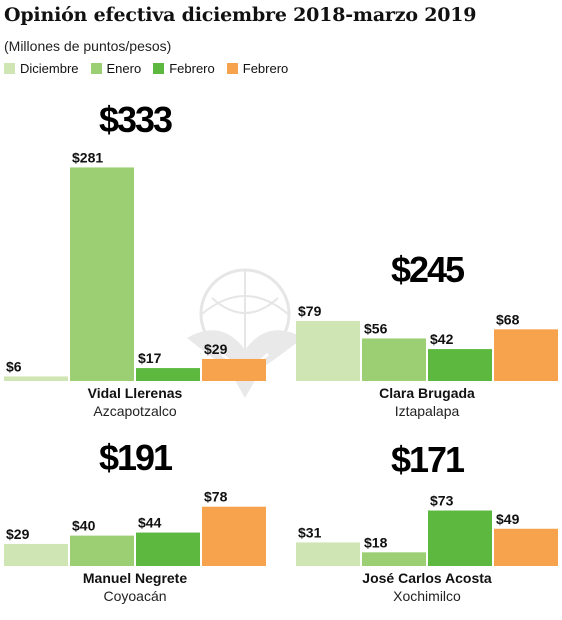 The width and height of the screenshot is (562, 620). I want to click on borough-name: Azcapotzalco, so click(134, 411).